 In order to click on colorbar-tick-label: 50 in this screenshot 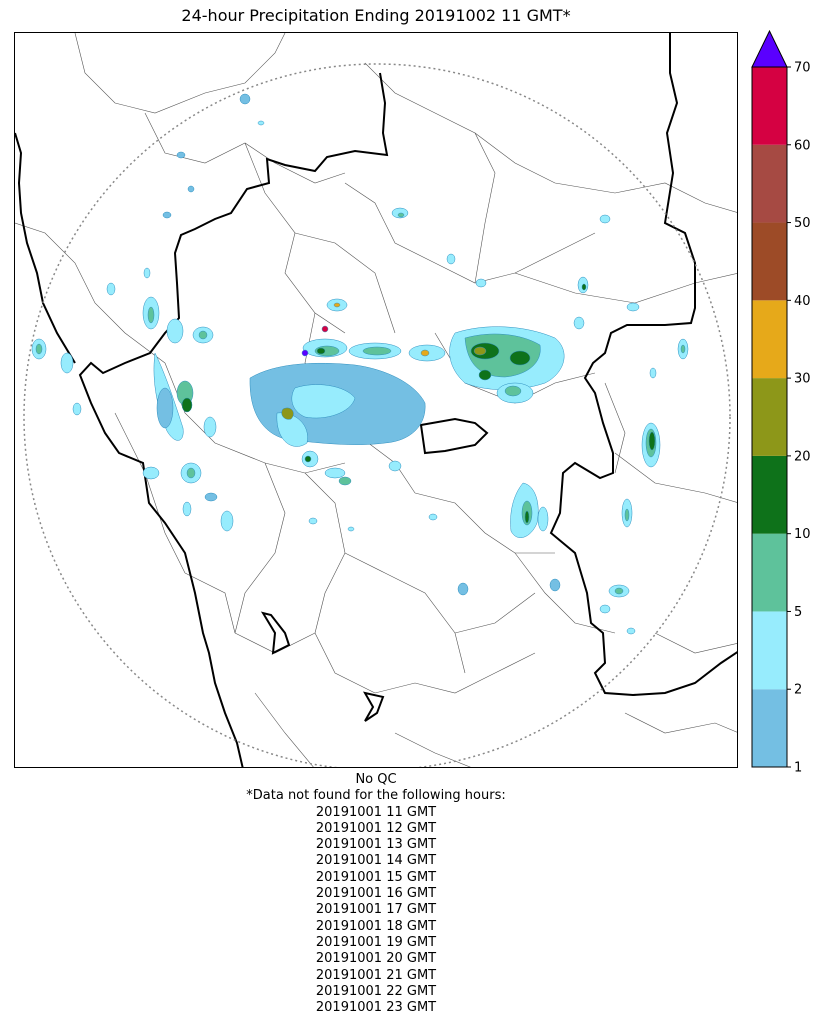, I will do `click(802, 223)`.